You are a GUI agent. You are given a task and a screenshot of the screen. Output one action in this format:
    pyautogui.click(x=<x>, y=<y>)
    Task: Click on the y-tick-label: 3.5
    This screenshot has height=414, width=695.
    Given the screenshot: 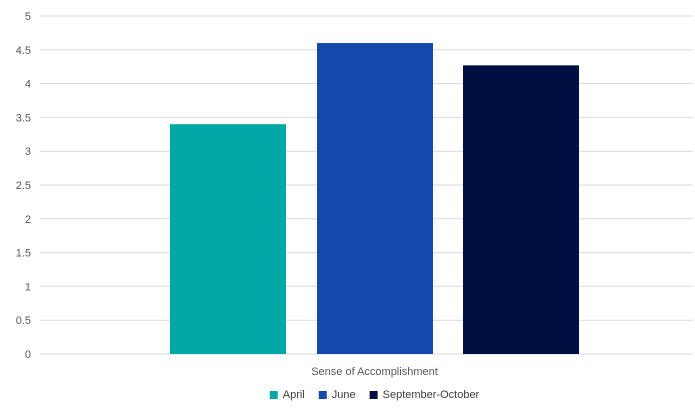 What is the action you would take?
    pyautogui.click(x=23, y=118)
    